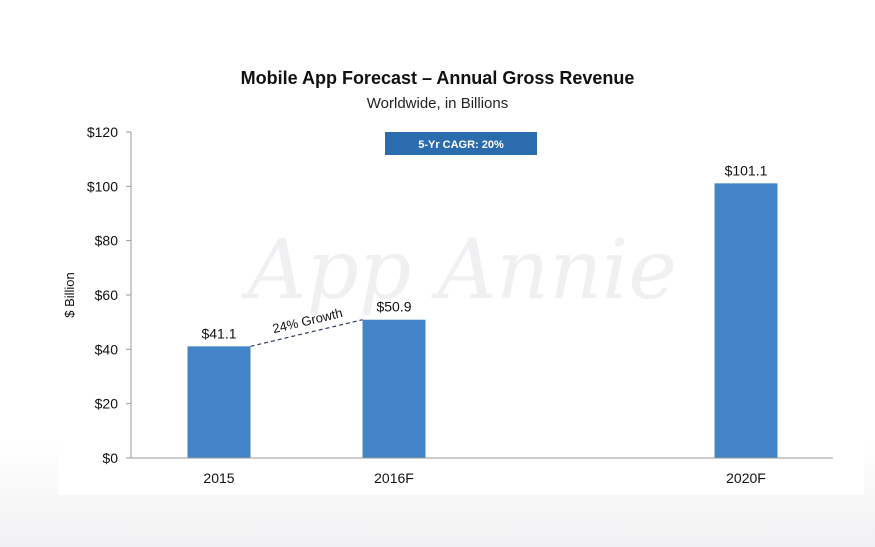 Image resolution: width=875 pixels, height=547 pixels. What do you see at coordinates (107, 349) in the screenshot?
I see `y-tick-label: $40` at bounding box center [107, 349].